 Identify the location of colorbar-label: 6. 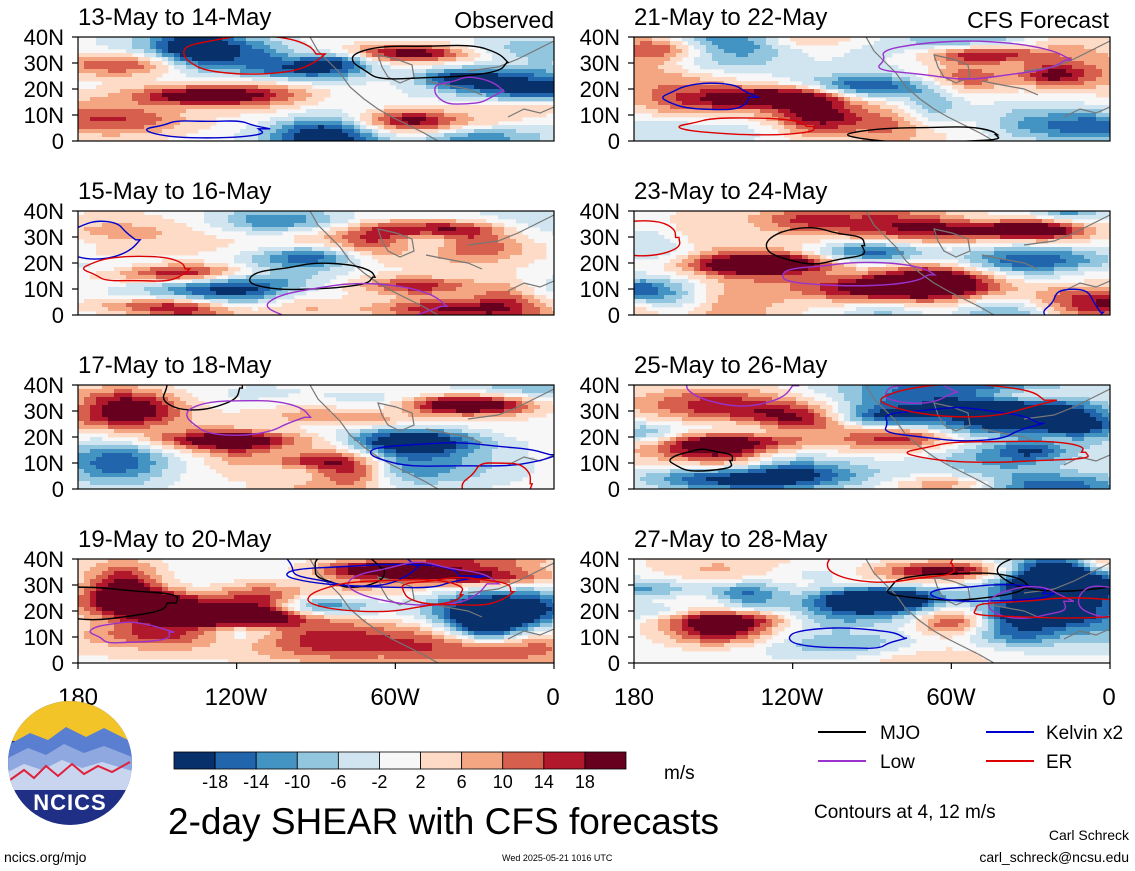
(462, 782).